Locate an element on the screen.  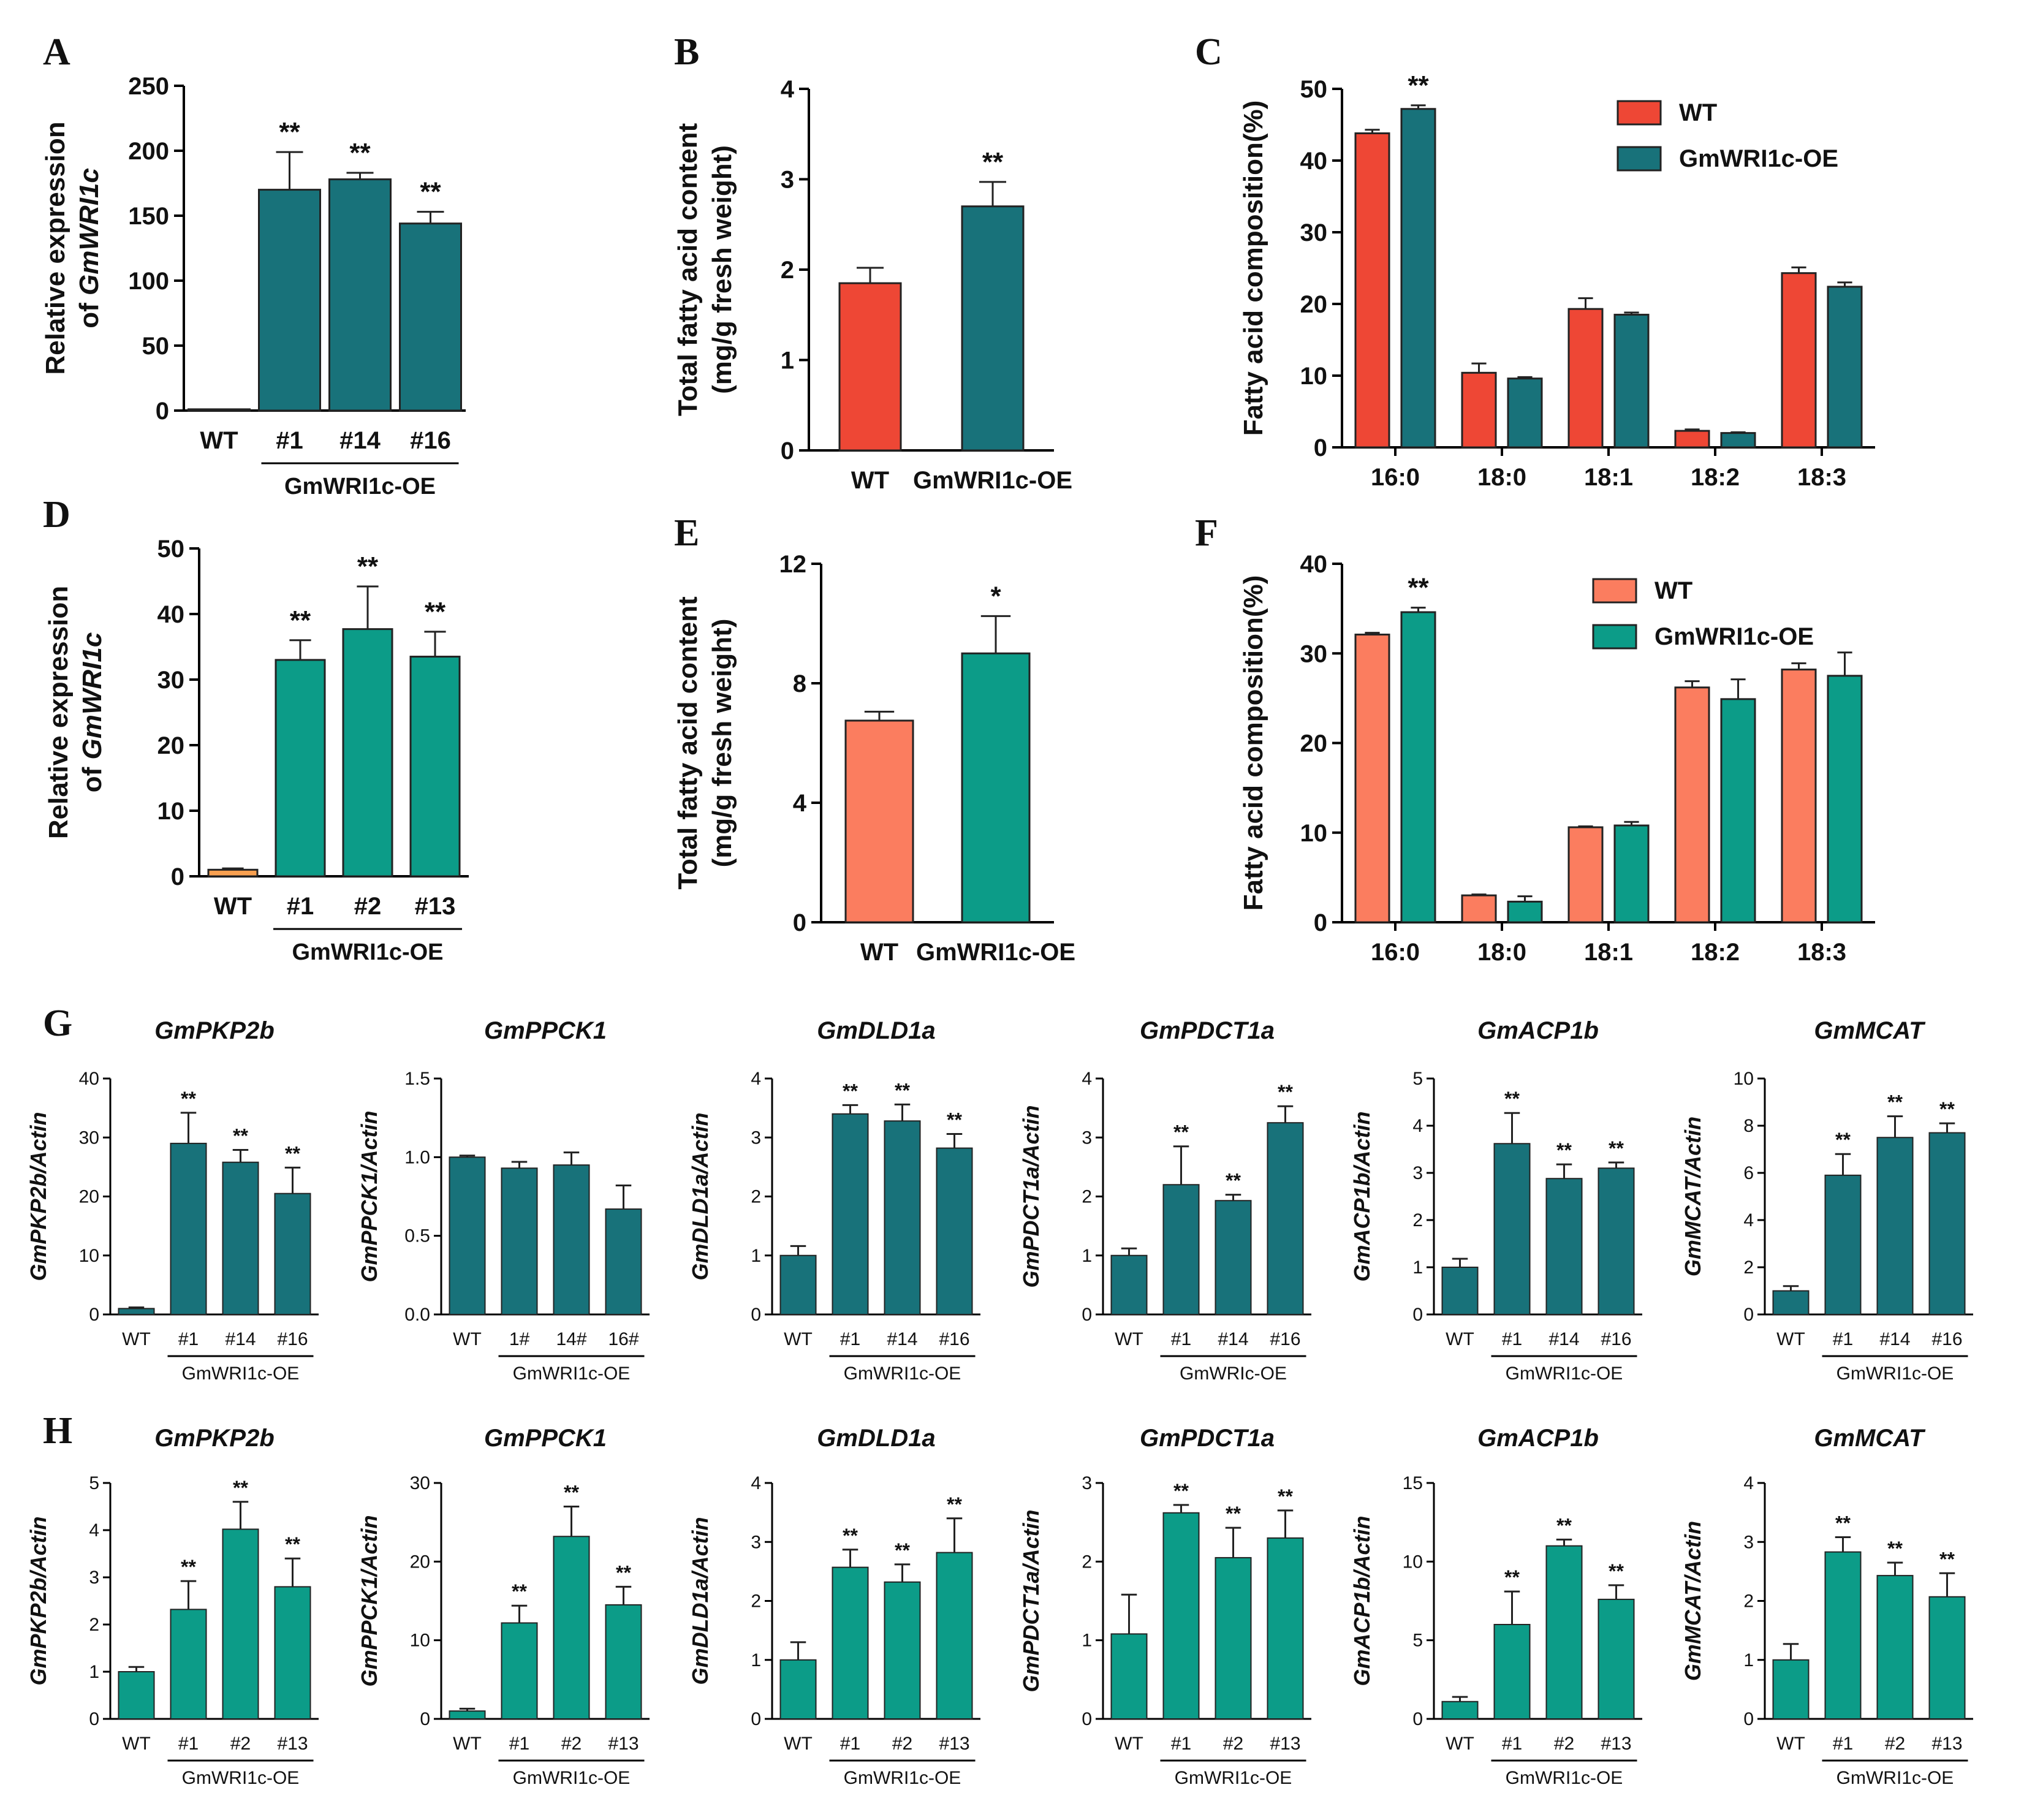
y-tick-label: 1.5 is located at coordinates (417, 1079).